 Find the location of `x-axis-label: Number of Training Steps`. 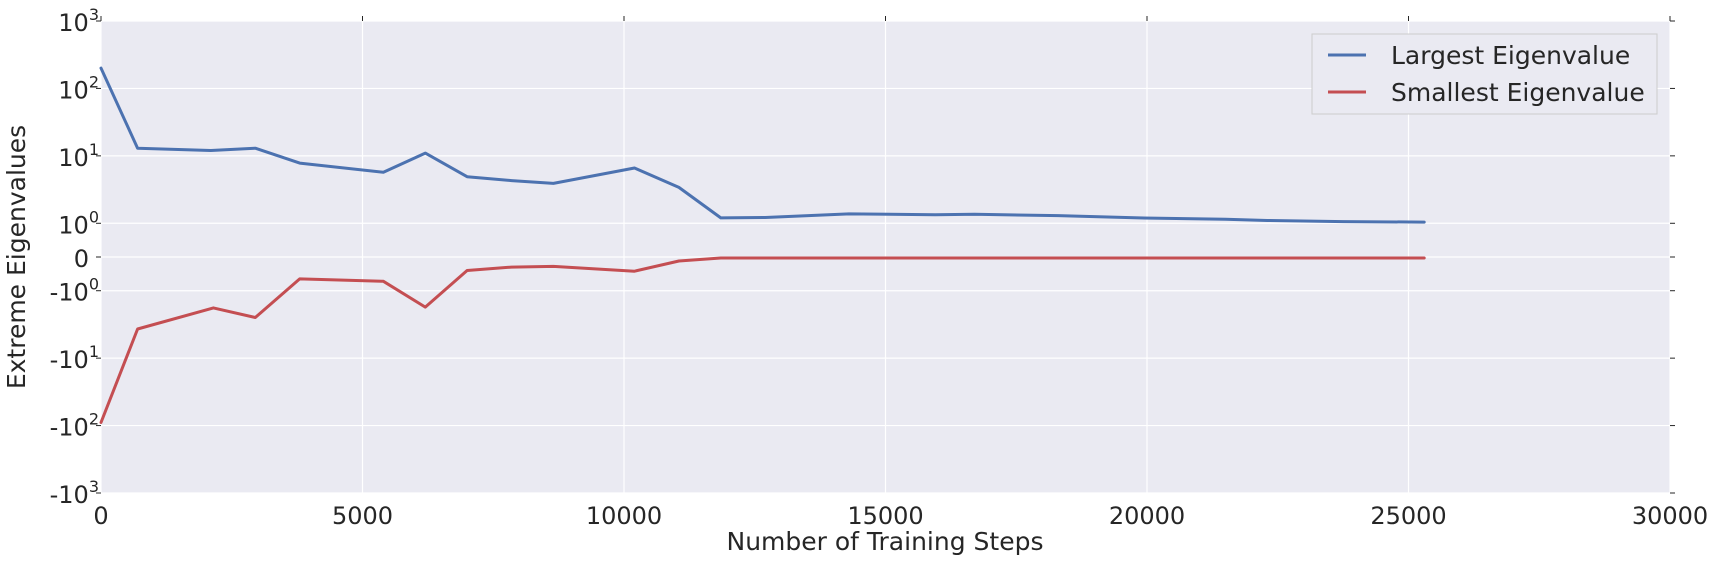

x-axis-label: Number of Training Steps is located at coordinates (885, 541).